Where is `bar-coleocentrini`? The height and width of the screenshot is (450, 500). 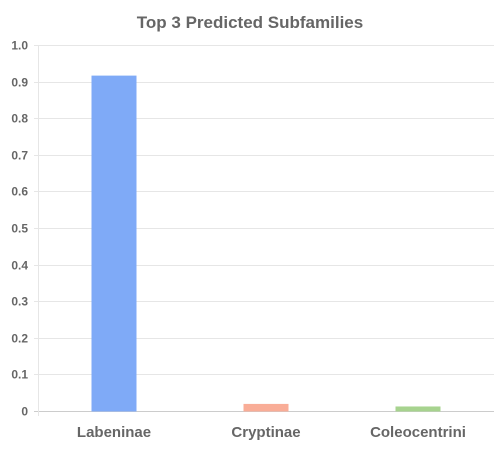
bar-coleocentrini is located at coordinates (418, 409).